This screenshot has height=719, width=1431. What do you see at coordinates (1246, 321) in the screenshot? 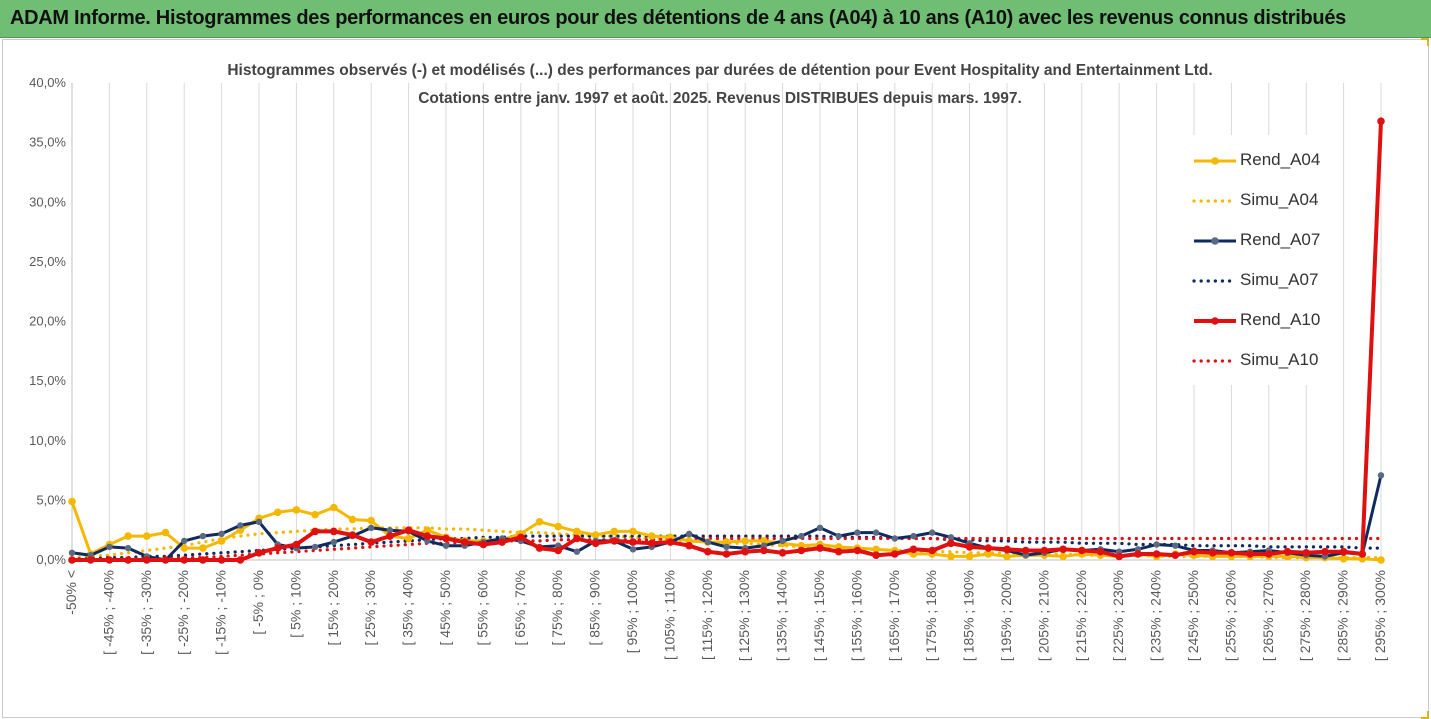
I see `legend-item-rend_a10: Rend_A10` at bounding box center [1246, 321].